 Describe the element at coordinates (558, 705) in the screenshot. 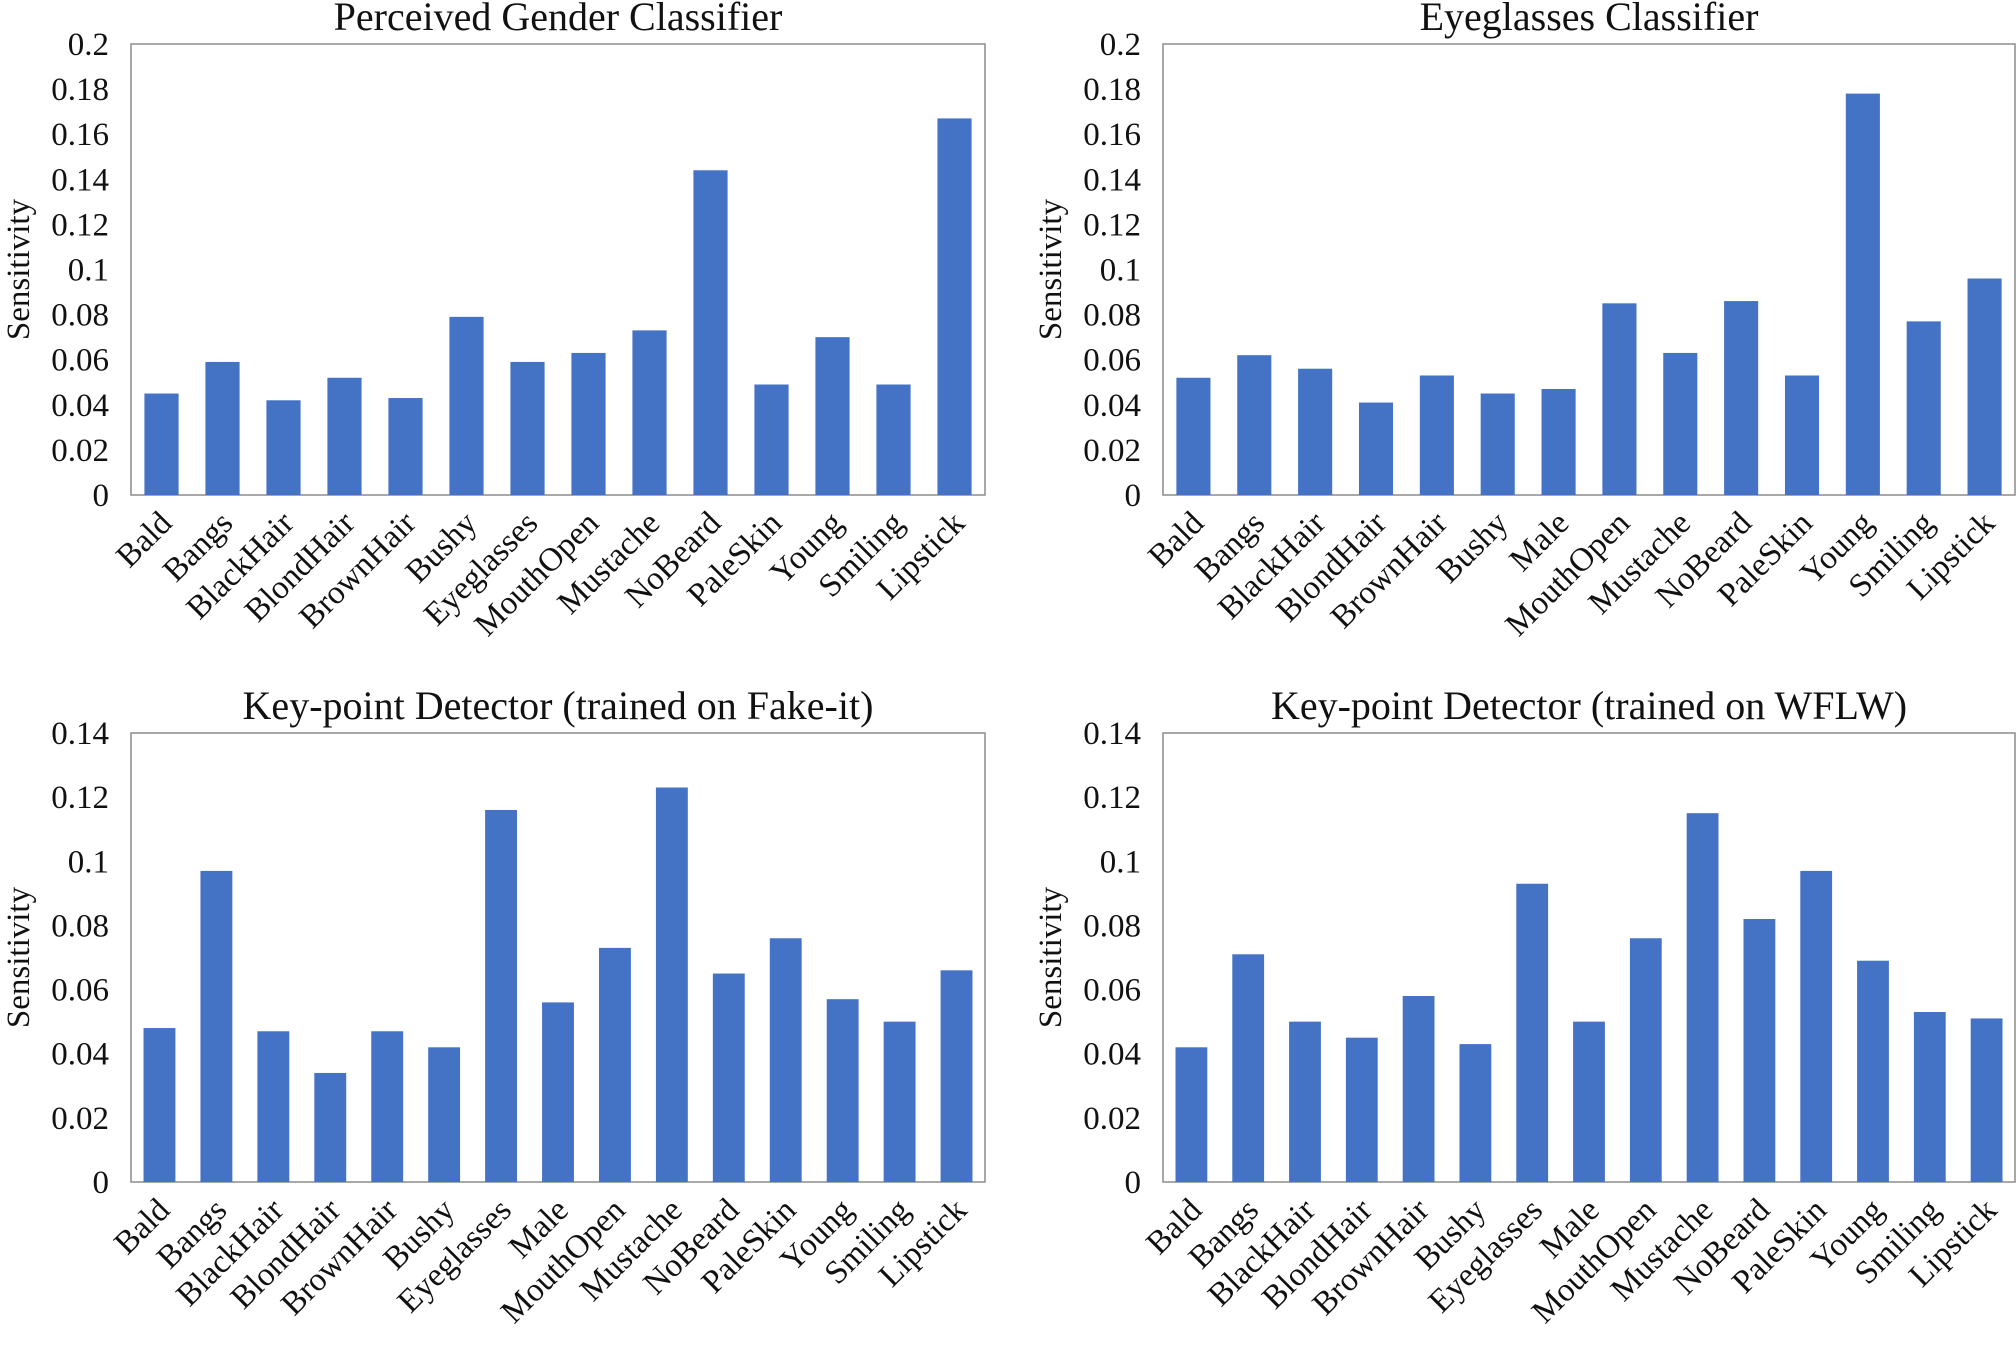

I see `chart-title: Key-point Detector (trained on Fake-it)` at that location.